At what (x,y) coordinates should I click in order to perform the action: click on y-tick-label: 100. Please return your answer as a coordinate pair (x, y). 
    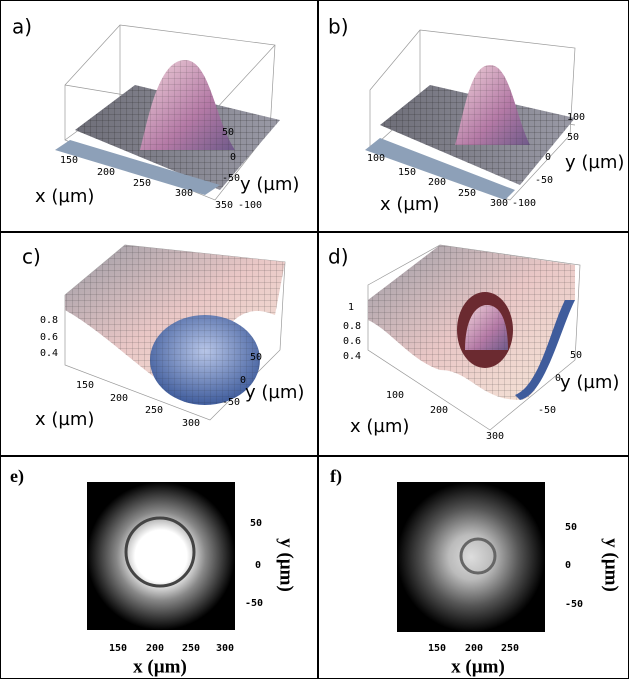
    Looking at the image, I should click on (576, 117).